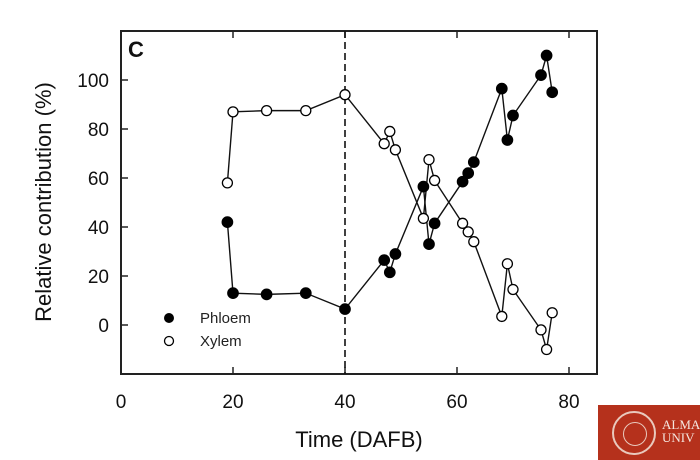  Describe the element at coordinates (221, 341) in the screenshot. I see `legend-label-xylem: Xylem` at that location.